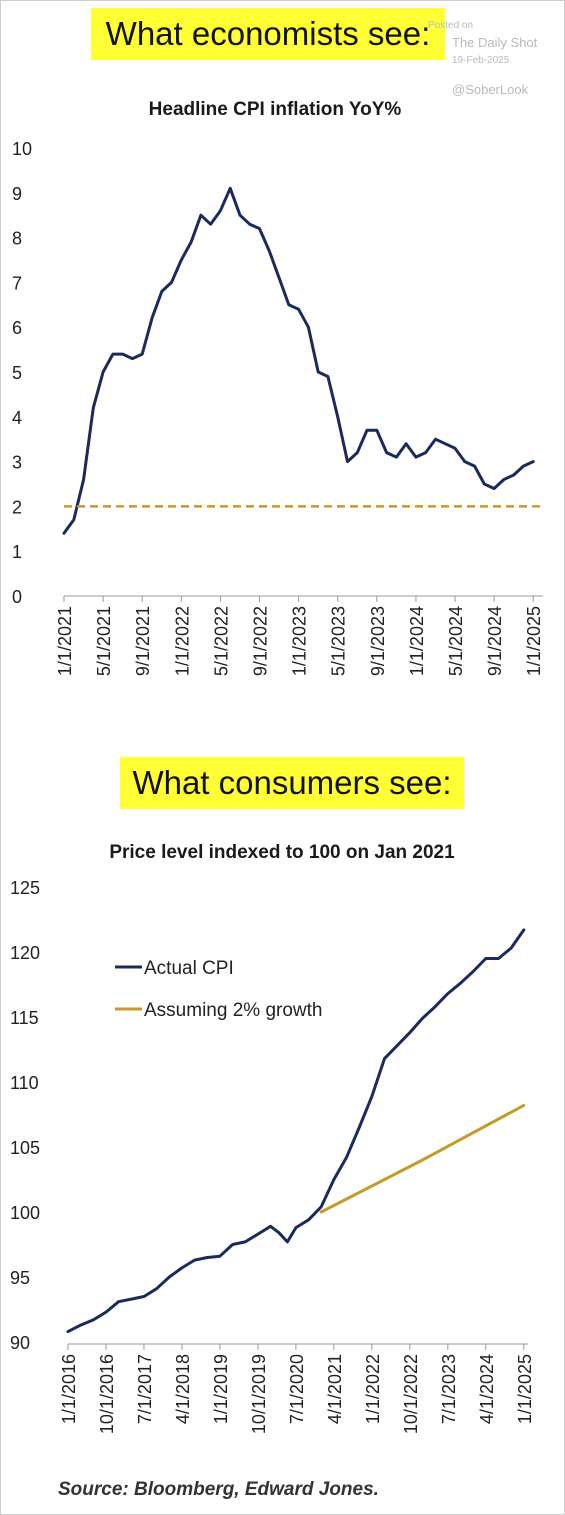 This screenshot has width=565, height=1515. Describe the element at coordinates (300, 641) in the screenshot. I see `x-tick-label: 1/1/2023` at that location.